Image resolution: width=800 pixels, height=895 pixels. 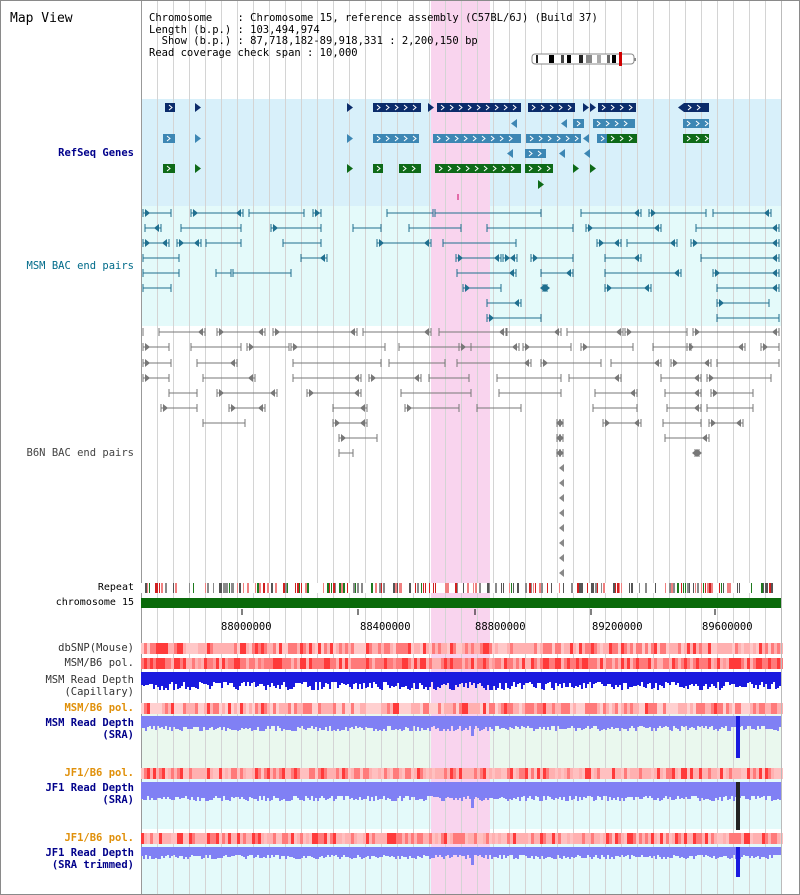 What do you see at coordinates (115, 587) in the screenshot?
I see `track-label-repeat: Repeat` at bounding box center [115, 587].